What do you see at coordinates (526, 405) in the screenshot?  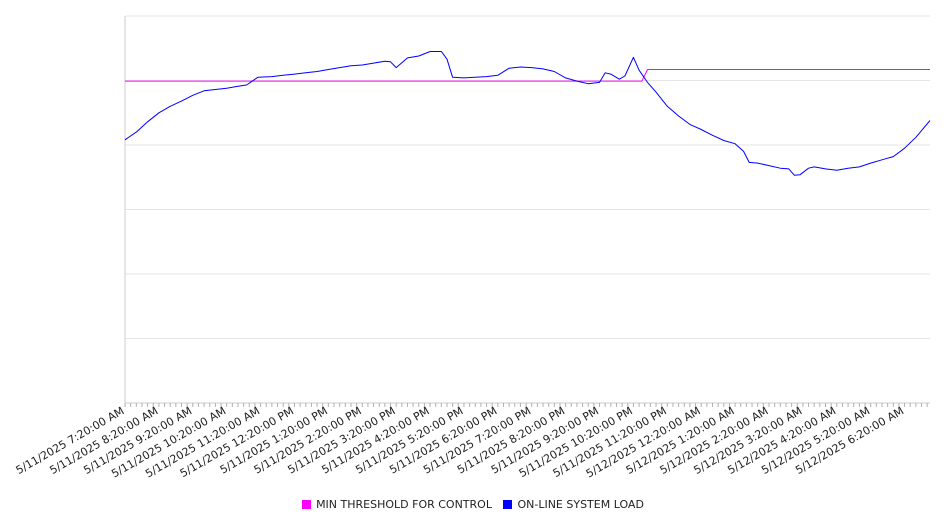 I see `x-axis-minor-ticks` at bounding box center [526, 405].